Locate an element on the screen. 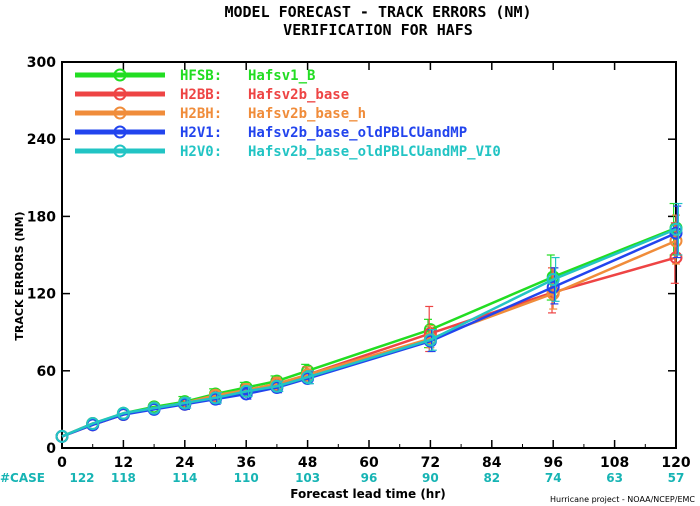  y-tick-label: 240 is located at coordinates (41, 140).